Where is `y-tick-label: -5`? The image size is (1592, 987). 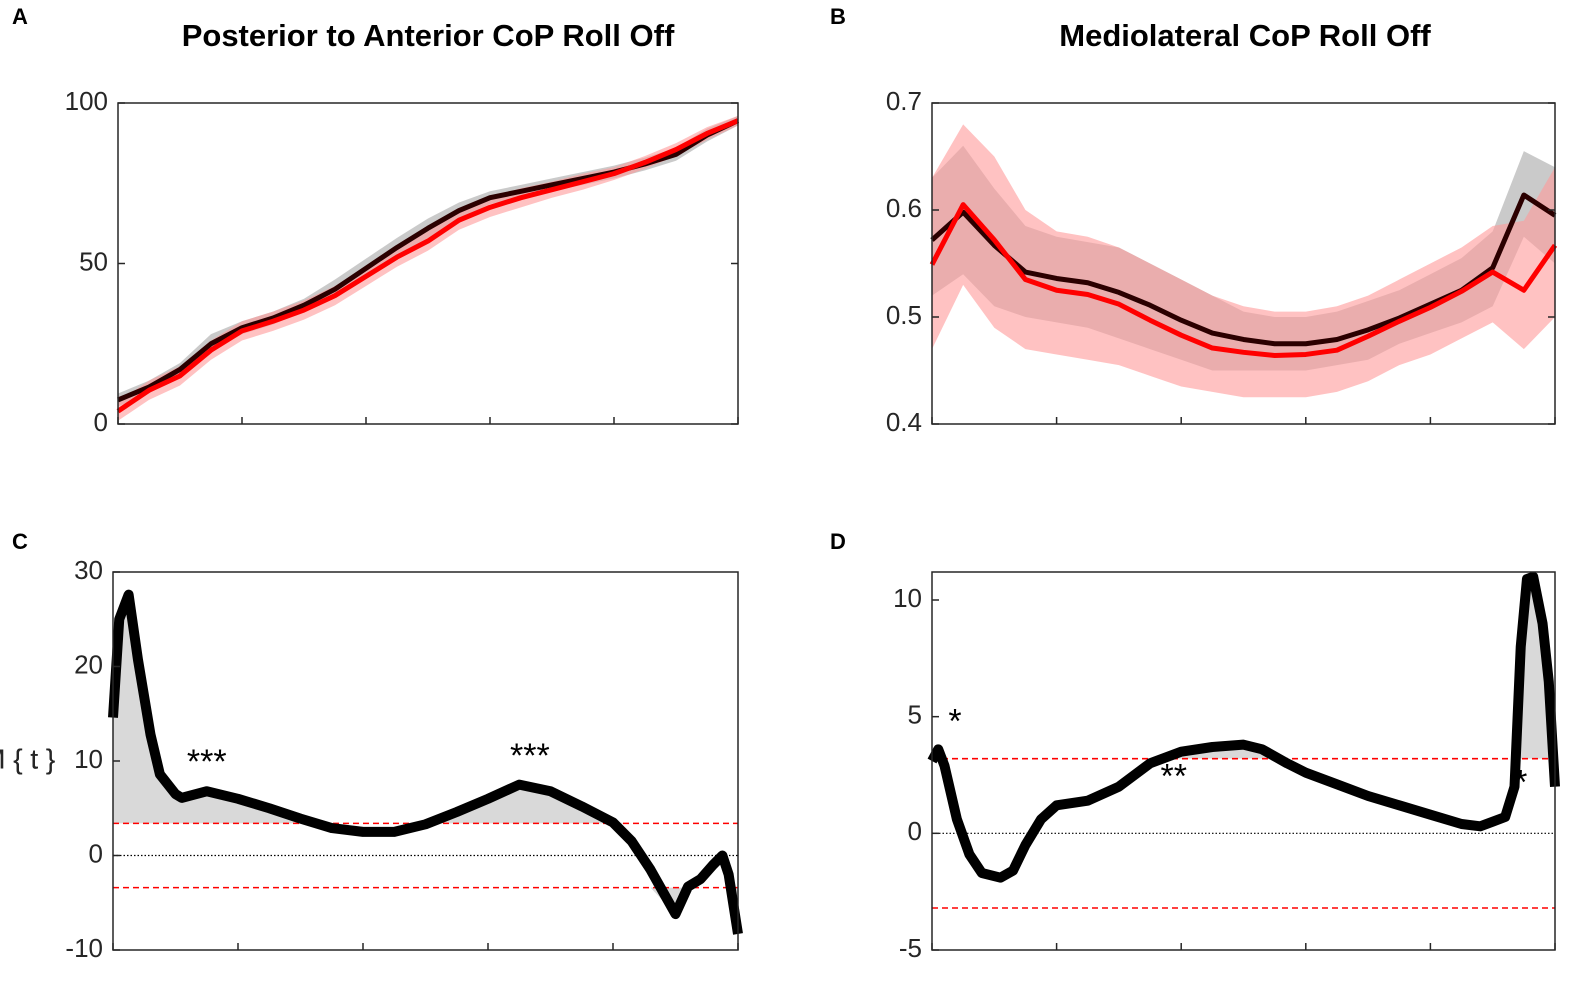
y-tick-label: -5 is located at coordinates (910, 948).